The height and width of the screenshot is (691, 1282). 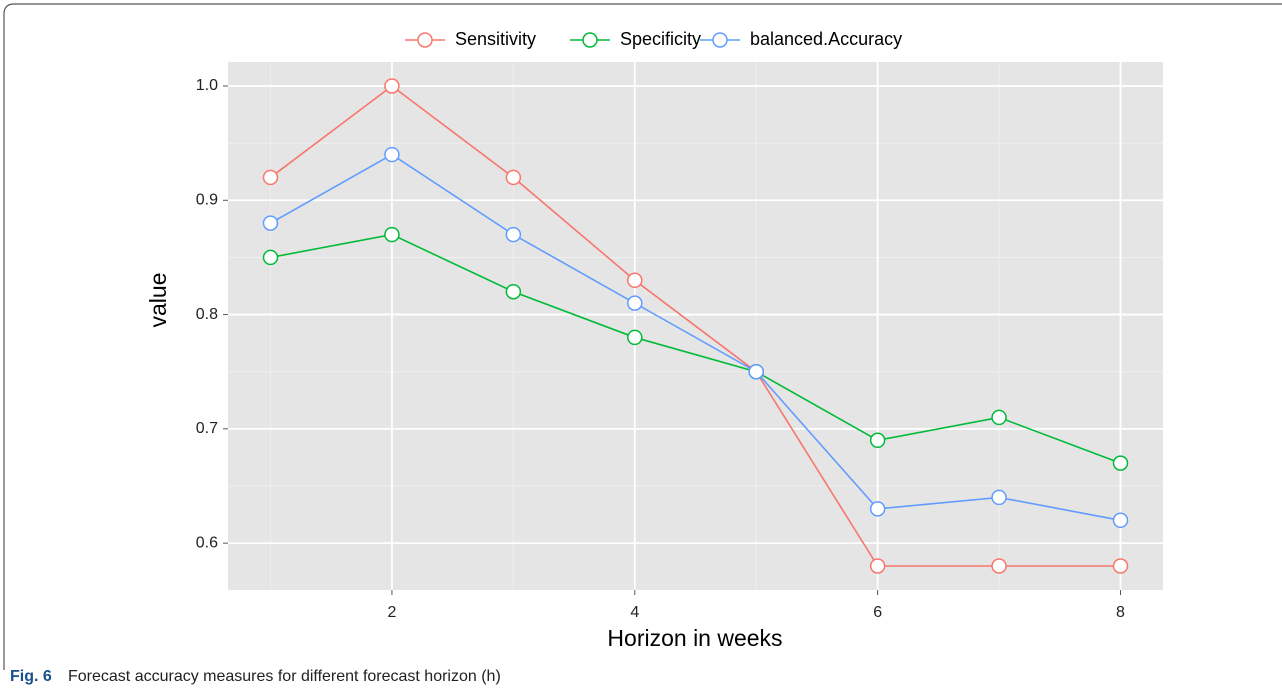 What do you see at coordinates (826, 39) in the screenshot?
I see `legend-label: balanced.Accuracy` at bounding box center [826, 39].